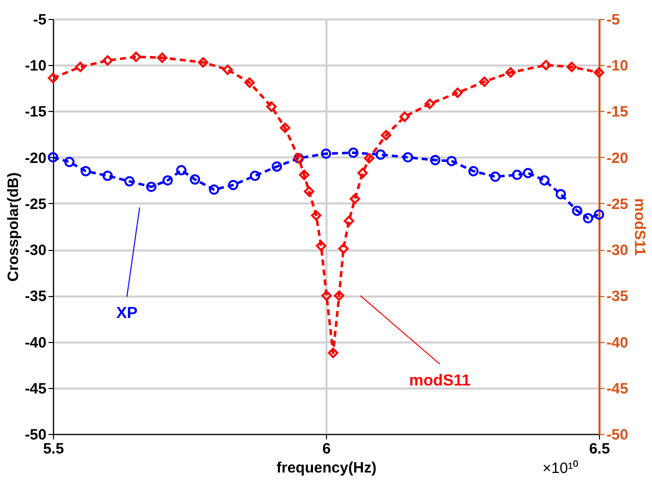  I want to click on y2-tick-label: -30, so click(617, 251).